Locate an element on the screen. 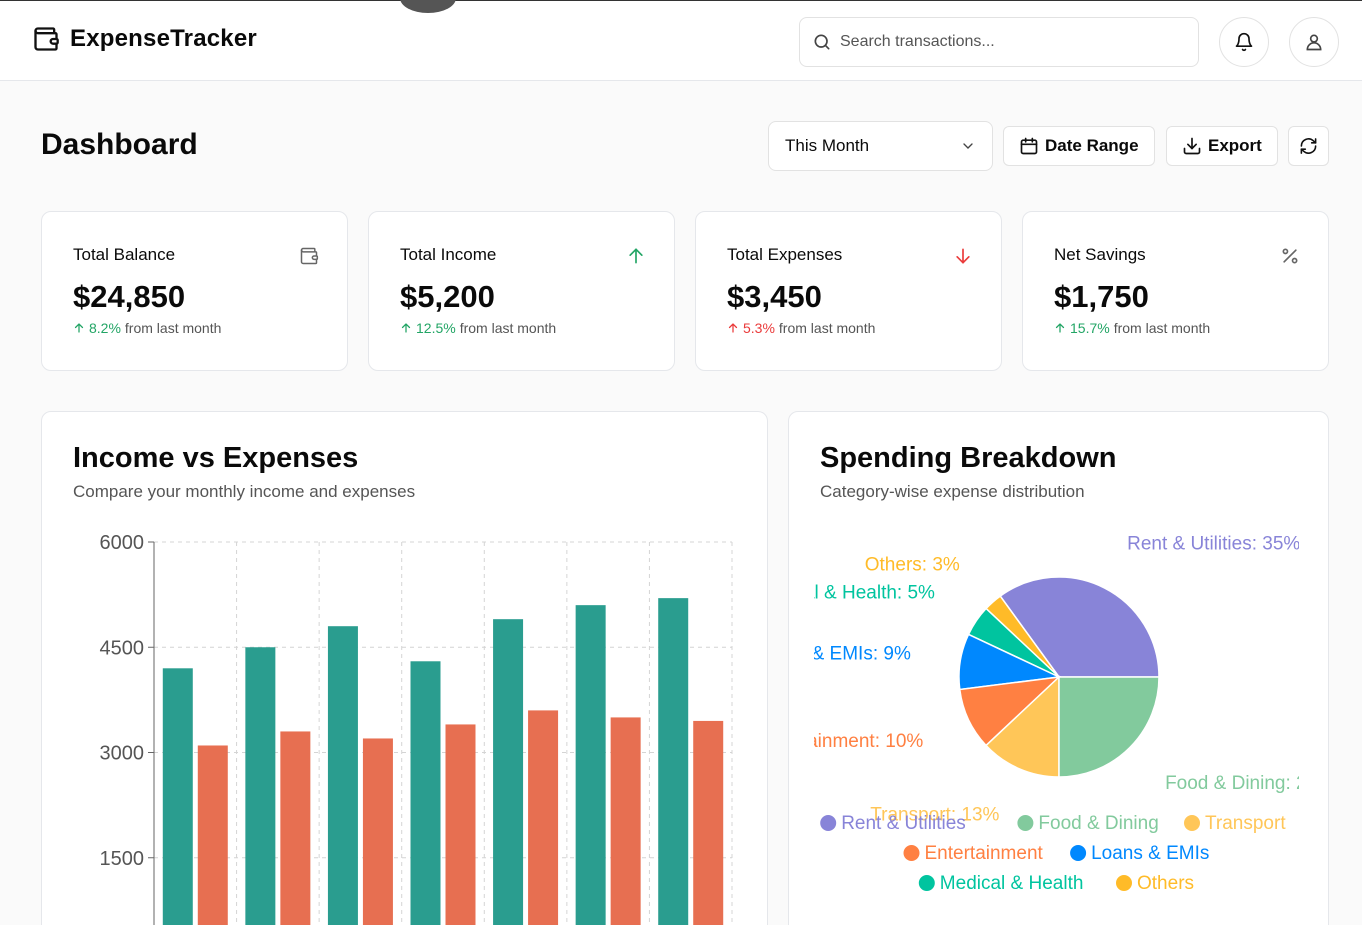  export-label: Export is located at coordinates (1235, 145).